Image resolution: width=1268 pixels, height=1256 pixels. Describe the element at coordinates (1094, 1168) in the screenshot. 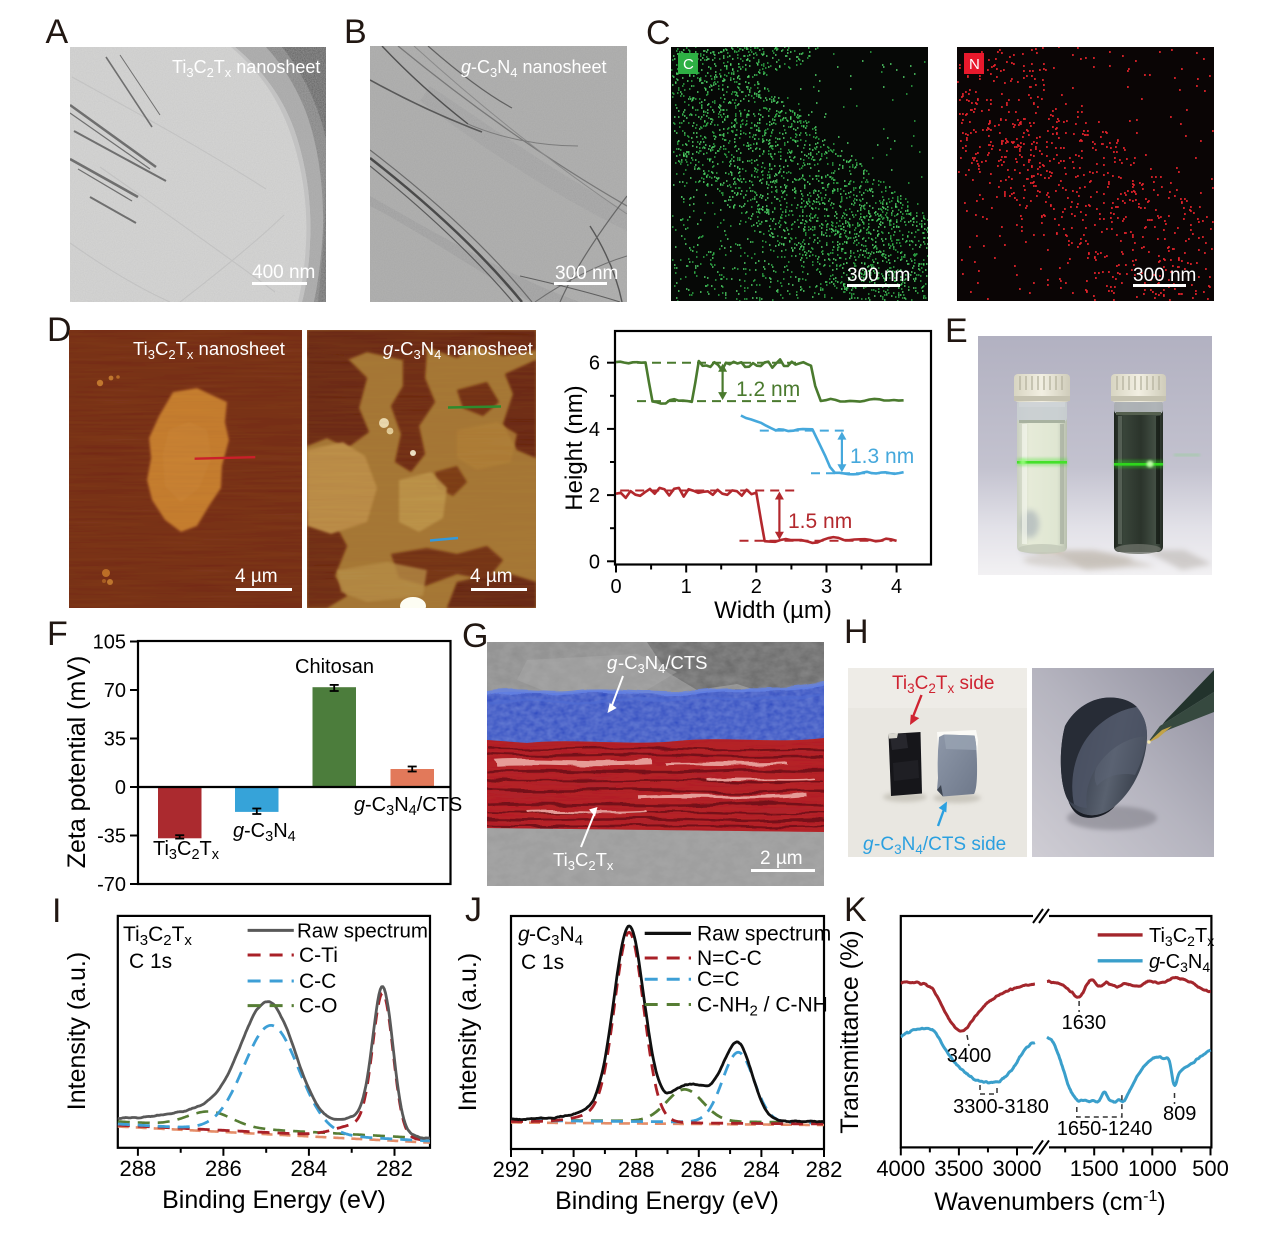

I see `svg-text: 1500` at that location.